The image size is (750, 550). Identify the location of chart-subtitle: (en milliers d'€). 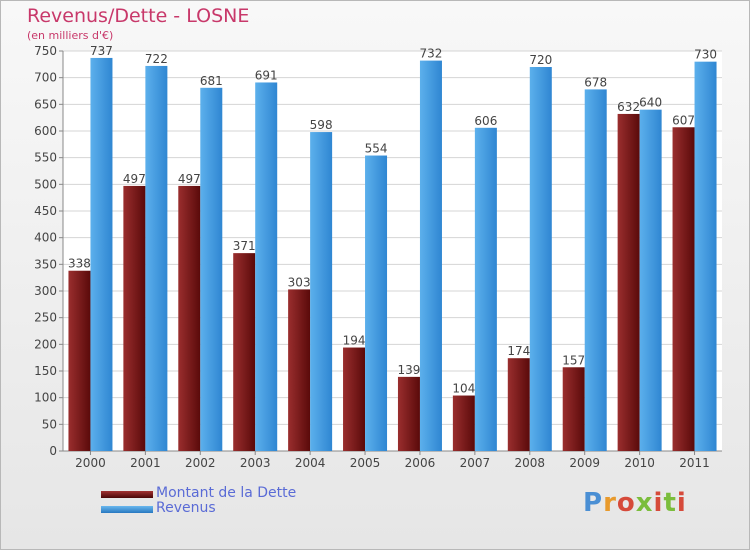
(70, 35).